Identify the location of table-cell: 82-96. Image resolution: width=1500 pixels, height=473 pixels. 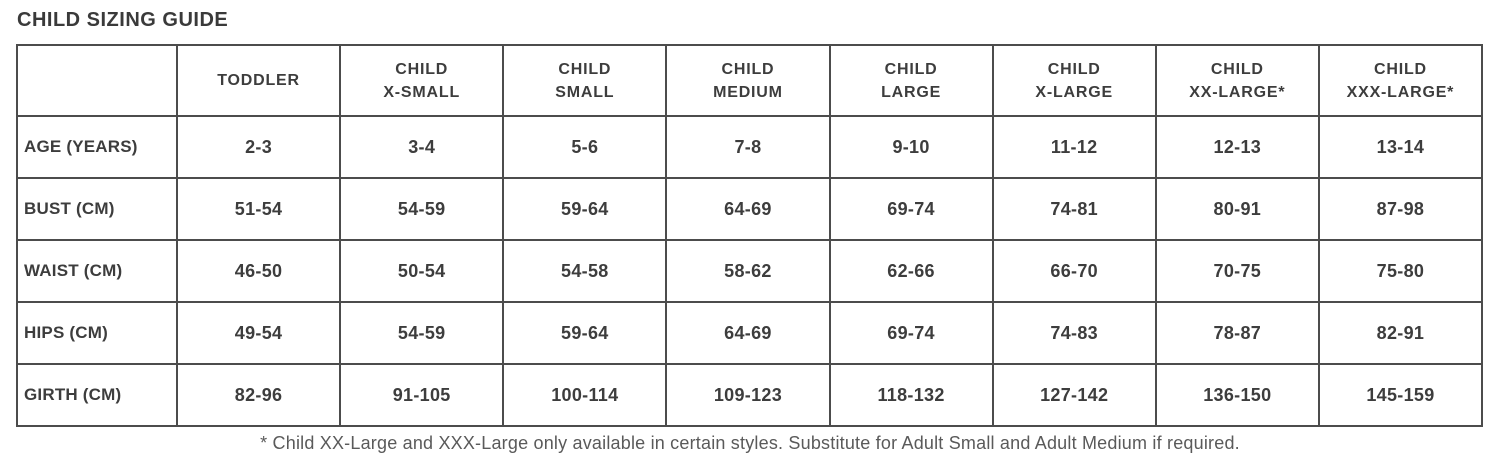
(258, 395).